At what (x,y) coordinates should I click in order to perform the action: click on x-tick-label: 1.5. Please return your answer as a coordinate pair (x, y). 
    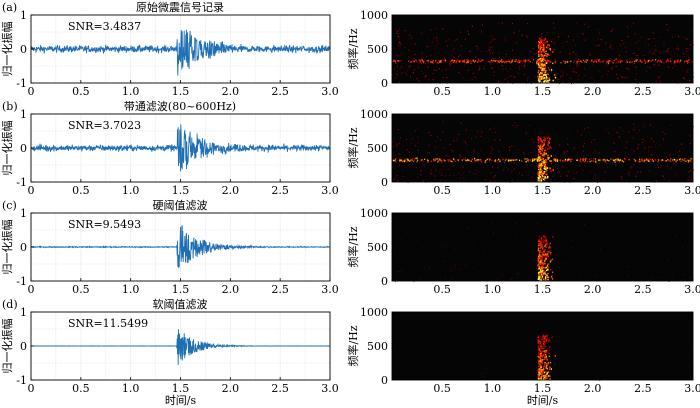
    Looking at the image, I should click on (543, 388).